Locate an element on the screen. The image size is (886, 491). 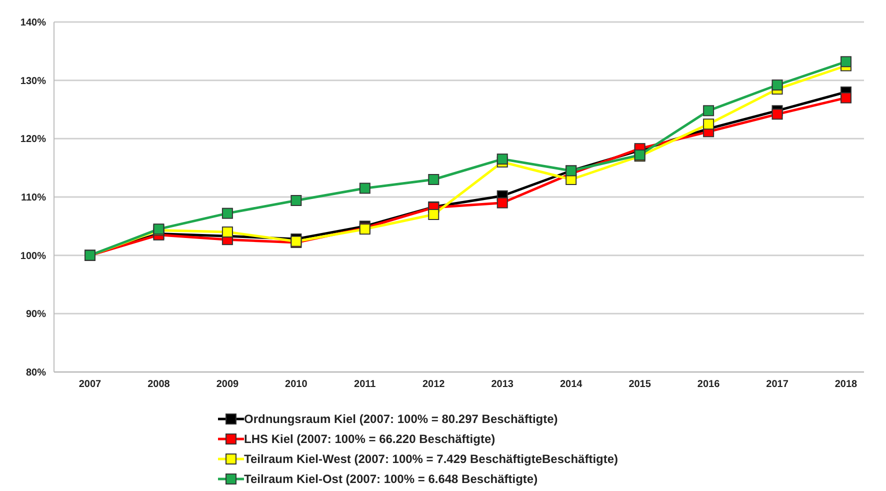
legend-label: Teilraum Kiel-West (2007: 100% = 7.429 BeschäftigteBeschäftigte) is located at coordinates (431, 459).